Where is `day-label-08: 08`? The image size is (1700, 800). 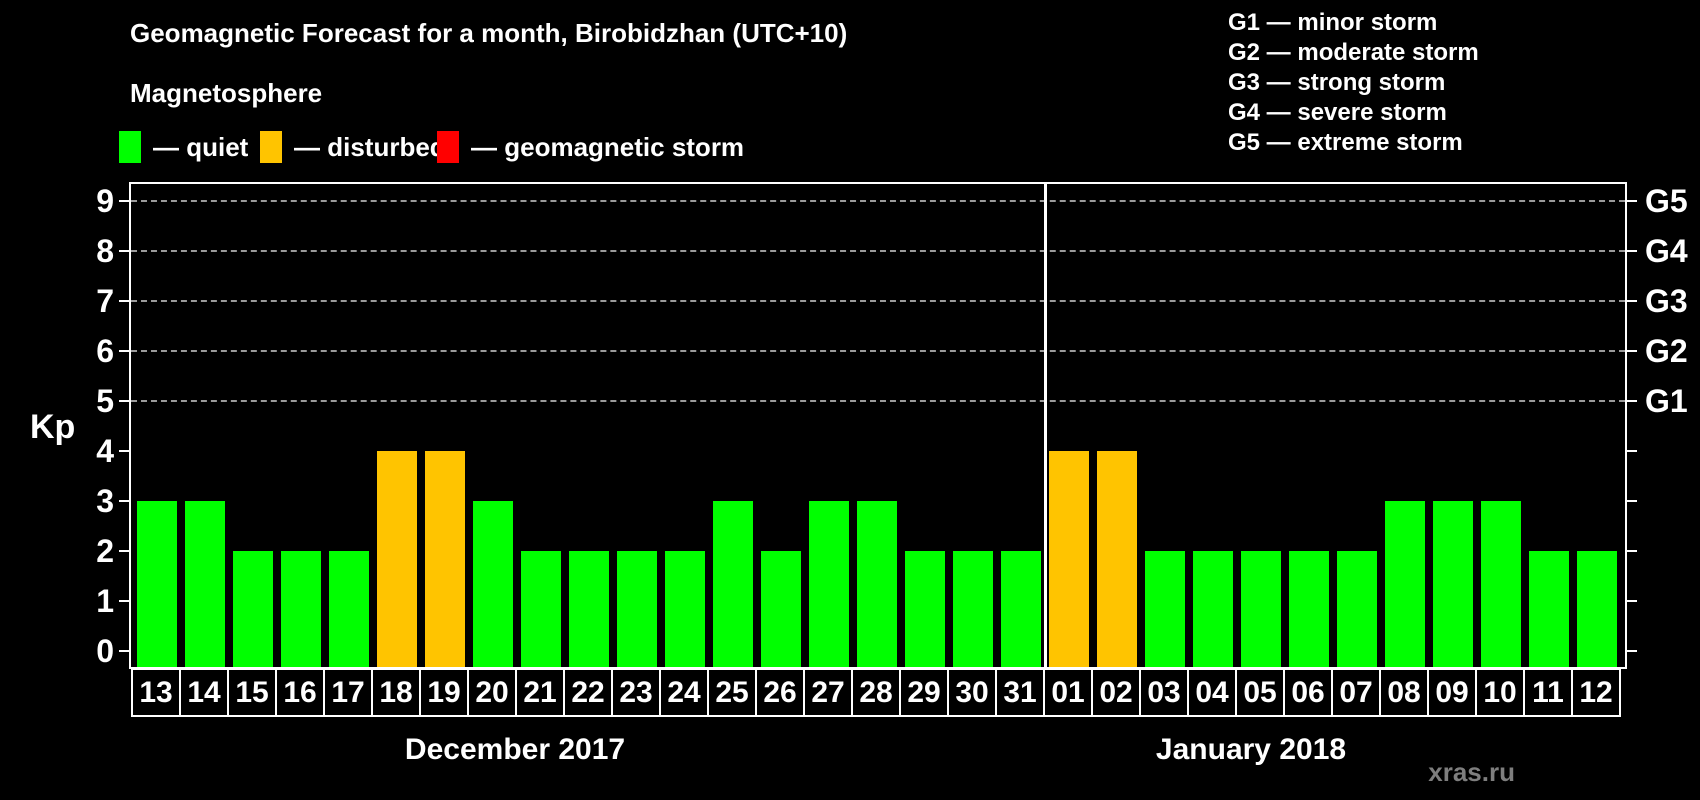
day-label-08: 08 is located at coordinates (1404, 692).